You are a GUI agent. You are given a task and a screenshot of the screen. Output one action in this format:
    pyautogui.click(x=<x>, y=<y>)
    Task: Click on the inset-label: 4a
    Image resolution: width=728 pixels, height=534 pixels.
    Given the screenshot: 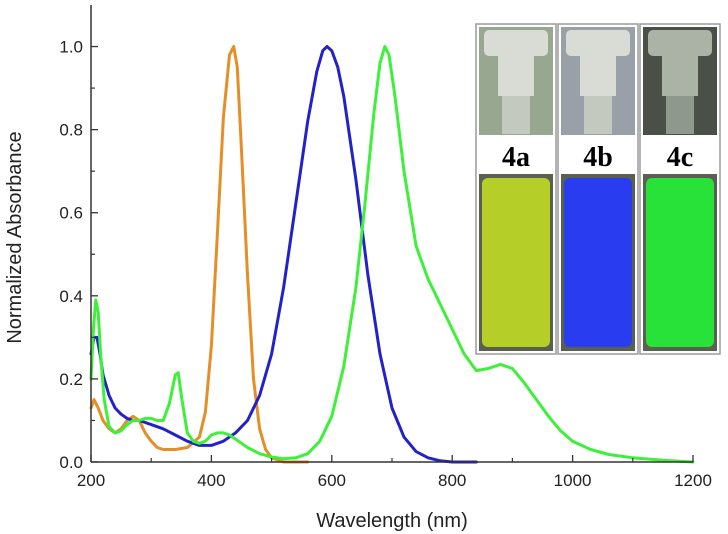 What is the action you would take?
    pyautogui.click(x=516, y=157)
    